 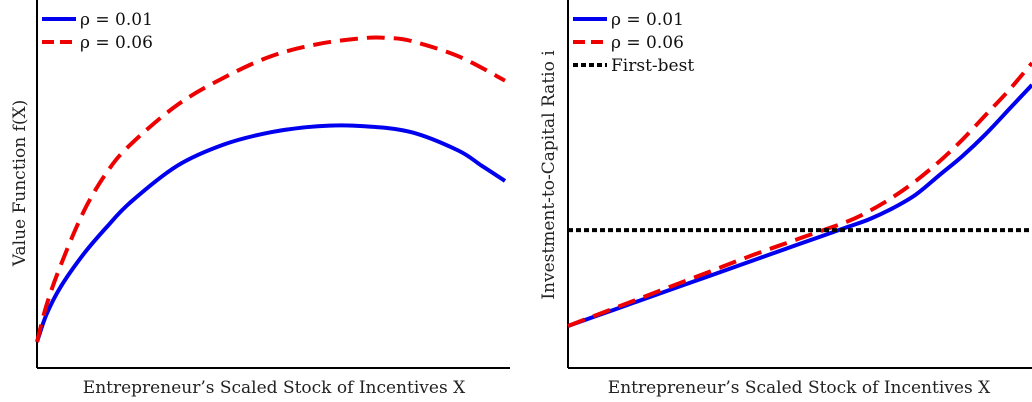 What do you see at coordinates (20, 183) in the screenshot?
I see `y-axis-label-left: Value Function f(X)` at bounding box center [20, 183].